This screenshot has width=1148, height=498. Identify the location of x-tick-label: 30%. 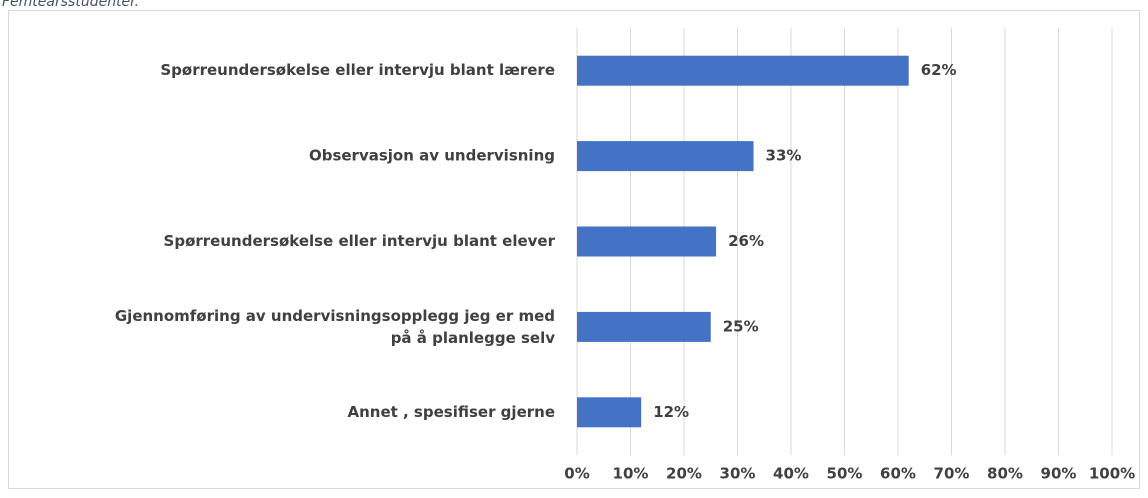
(738, 474).